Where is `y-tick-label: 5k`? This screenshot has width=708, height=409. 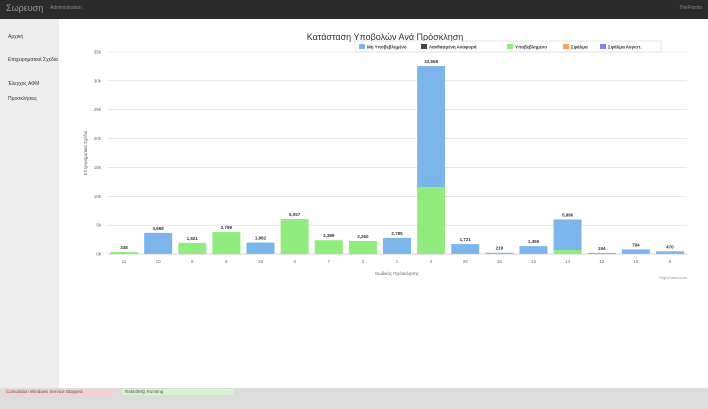 y-tick-label: 5k is located at coordinates (99, 225).